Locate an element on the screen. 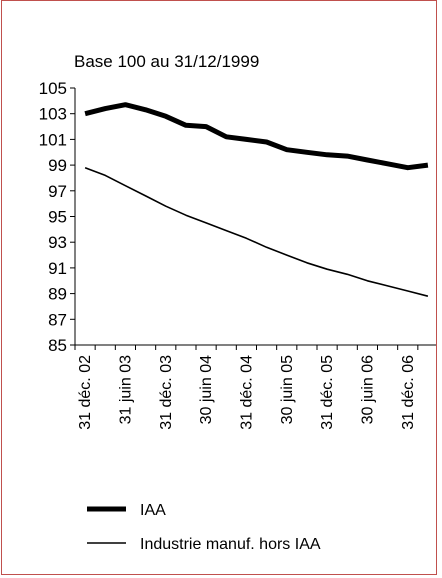 This screenshot has height=578, width=442. x-tick-label: 30 juin 05 is located at coordinates (287, 389).